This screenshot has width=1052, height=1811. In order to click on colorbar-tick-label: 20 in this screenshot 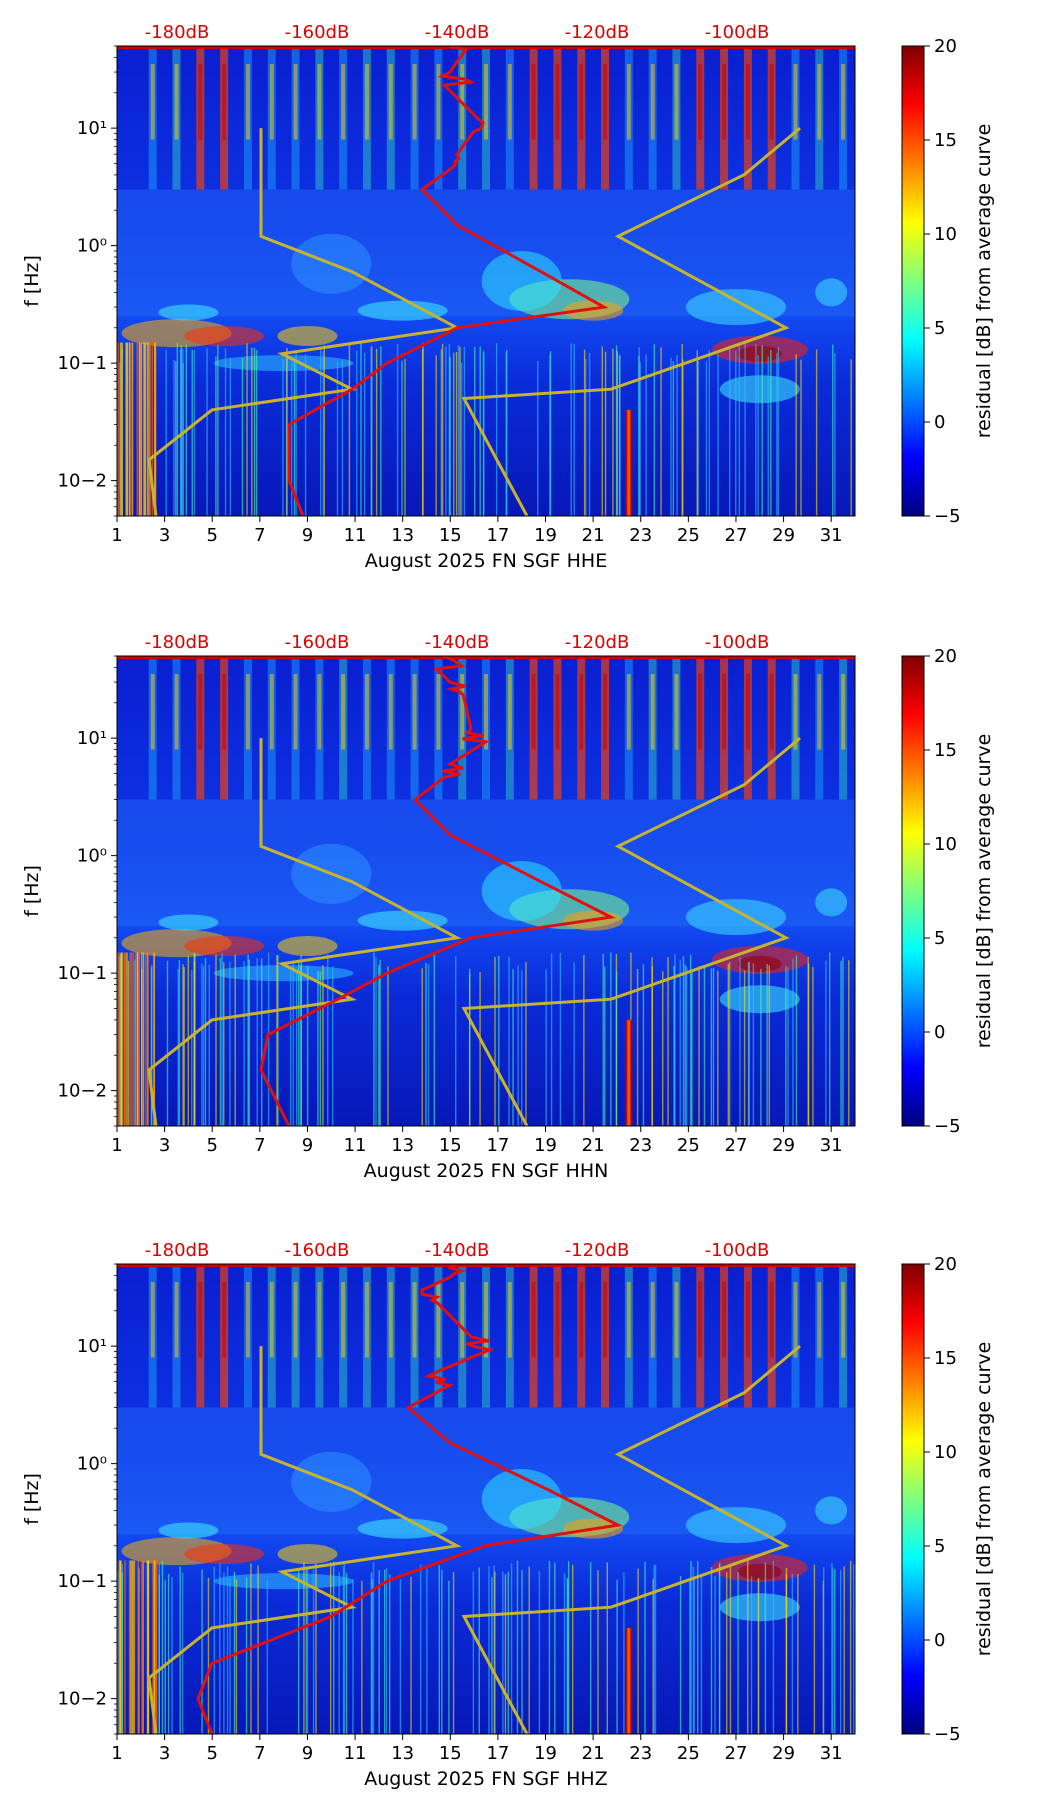, I will do `click(945, 656)`.